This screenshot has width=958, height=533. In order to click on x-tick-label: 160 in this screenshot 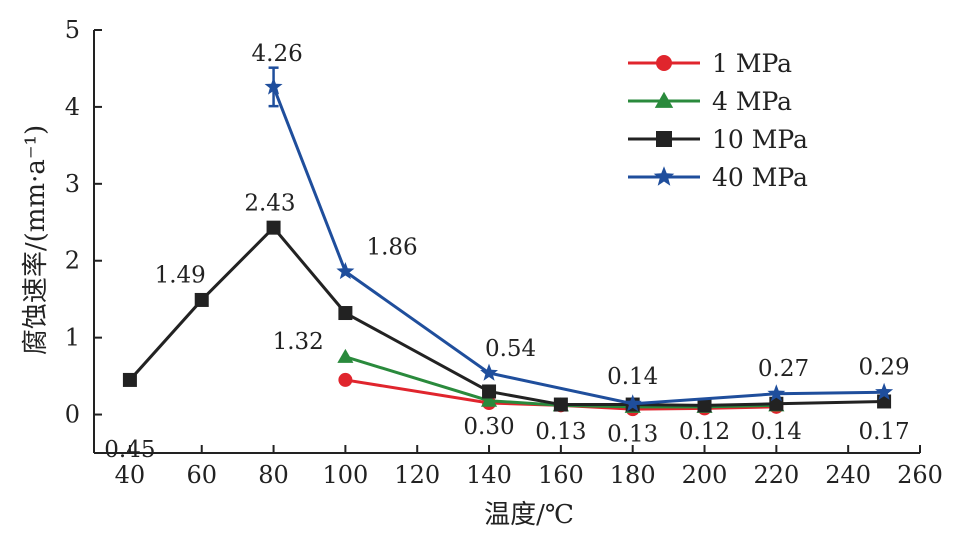, I will do `click(561, 475)`.